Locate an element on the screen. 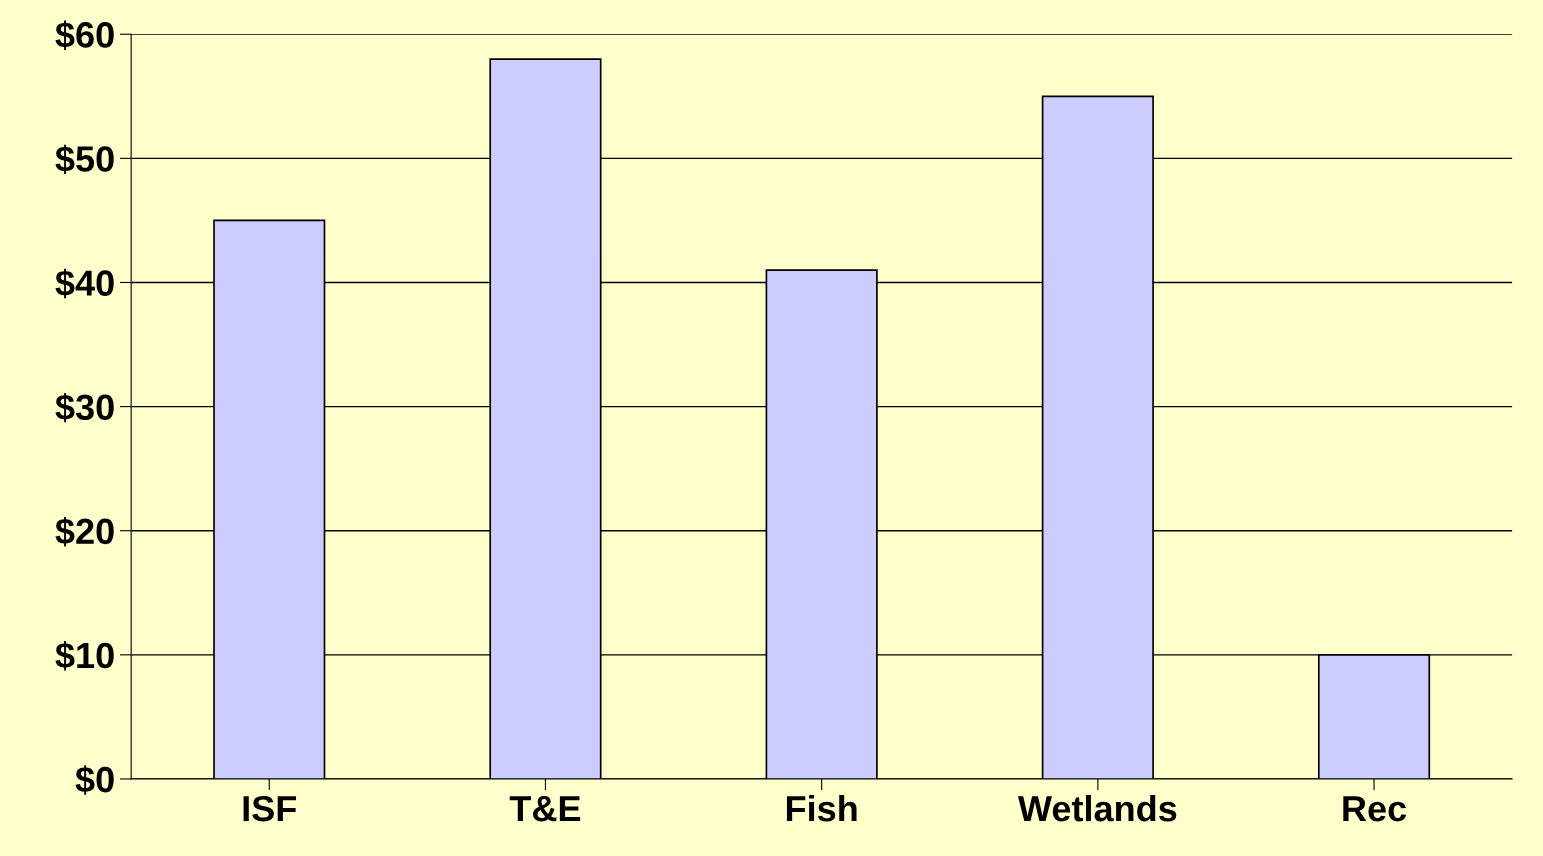  y-tick-label: $10 is located at coordinates (84, 656).